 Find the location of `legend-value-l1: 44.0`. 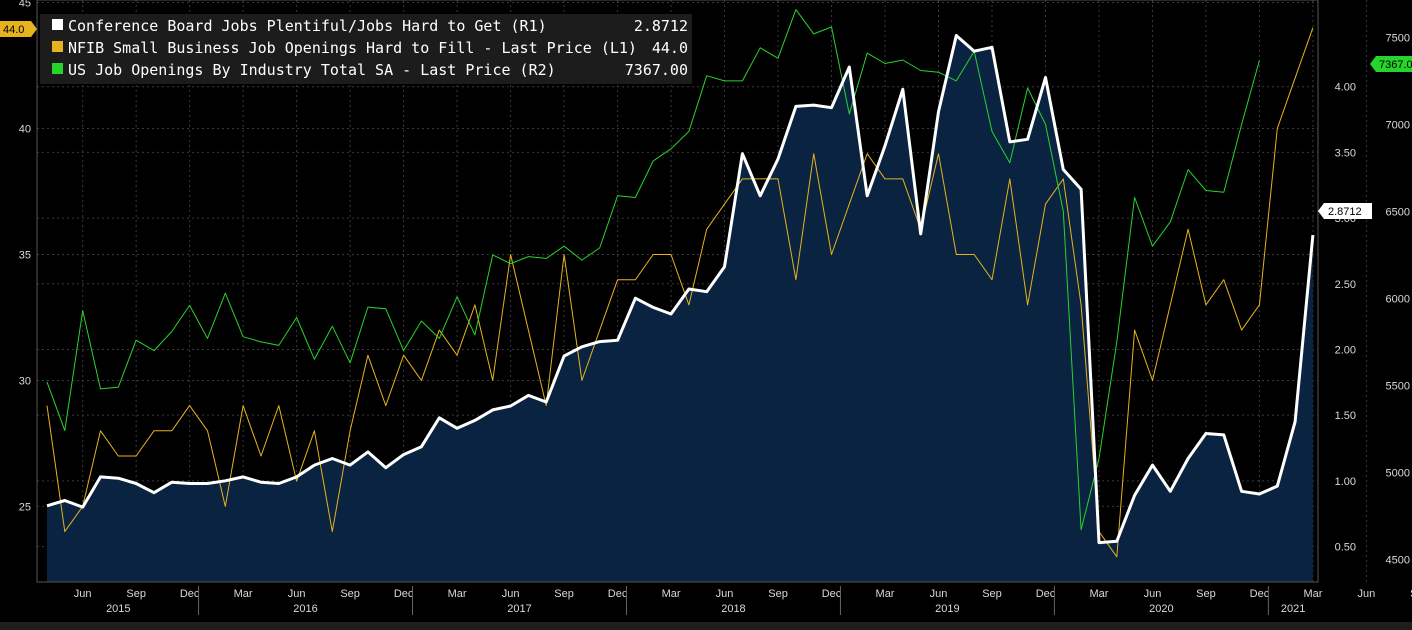

legend-value-l1: 44.0 is located at coordinates (670, 48).